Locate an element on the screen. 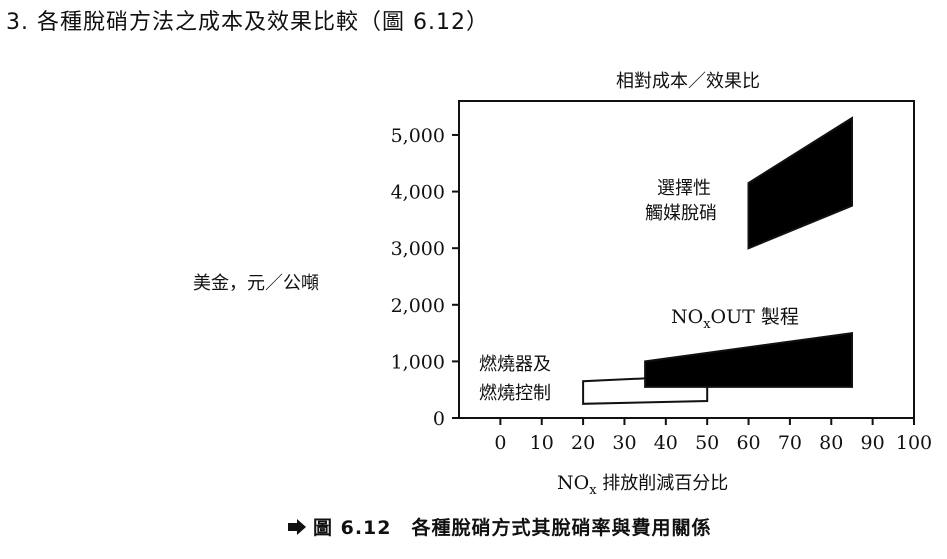  y-axis-ticks: 0 1,000 2,000 3,000 4,000 5,000 is located at coordinates (425, 277).